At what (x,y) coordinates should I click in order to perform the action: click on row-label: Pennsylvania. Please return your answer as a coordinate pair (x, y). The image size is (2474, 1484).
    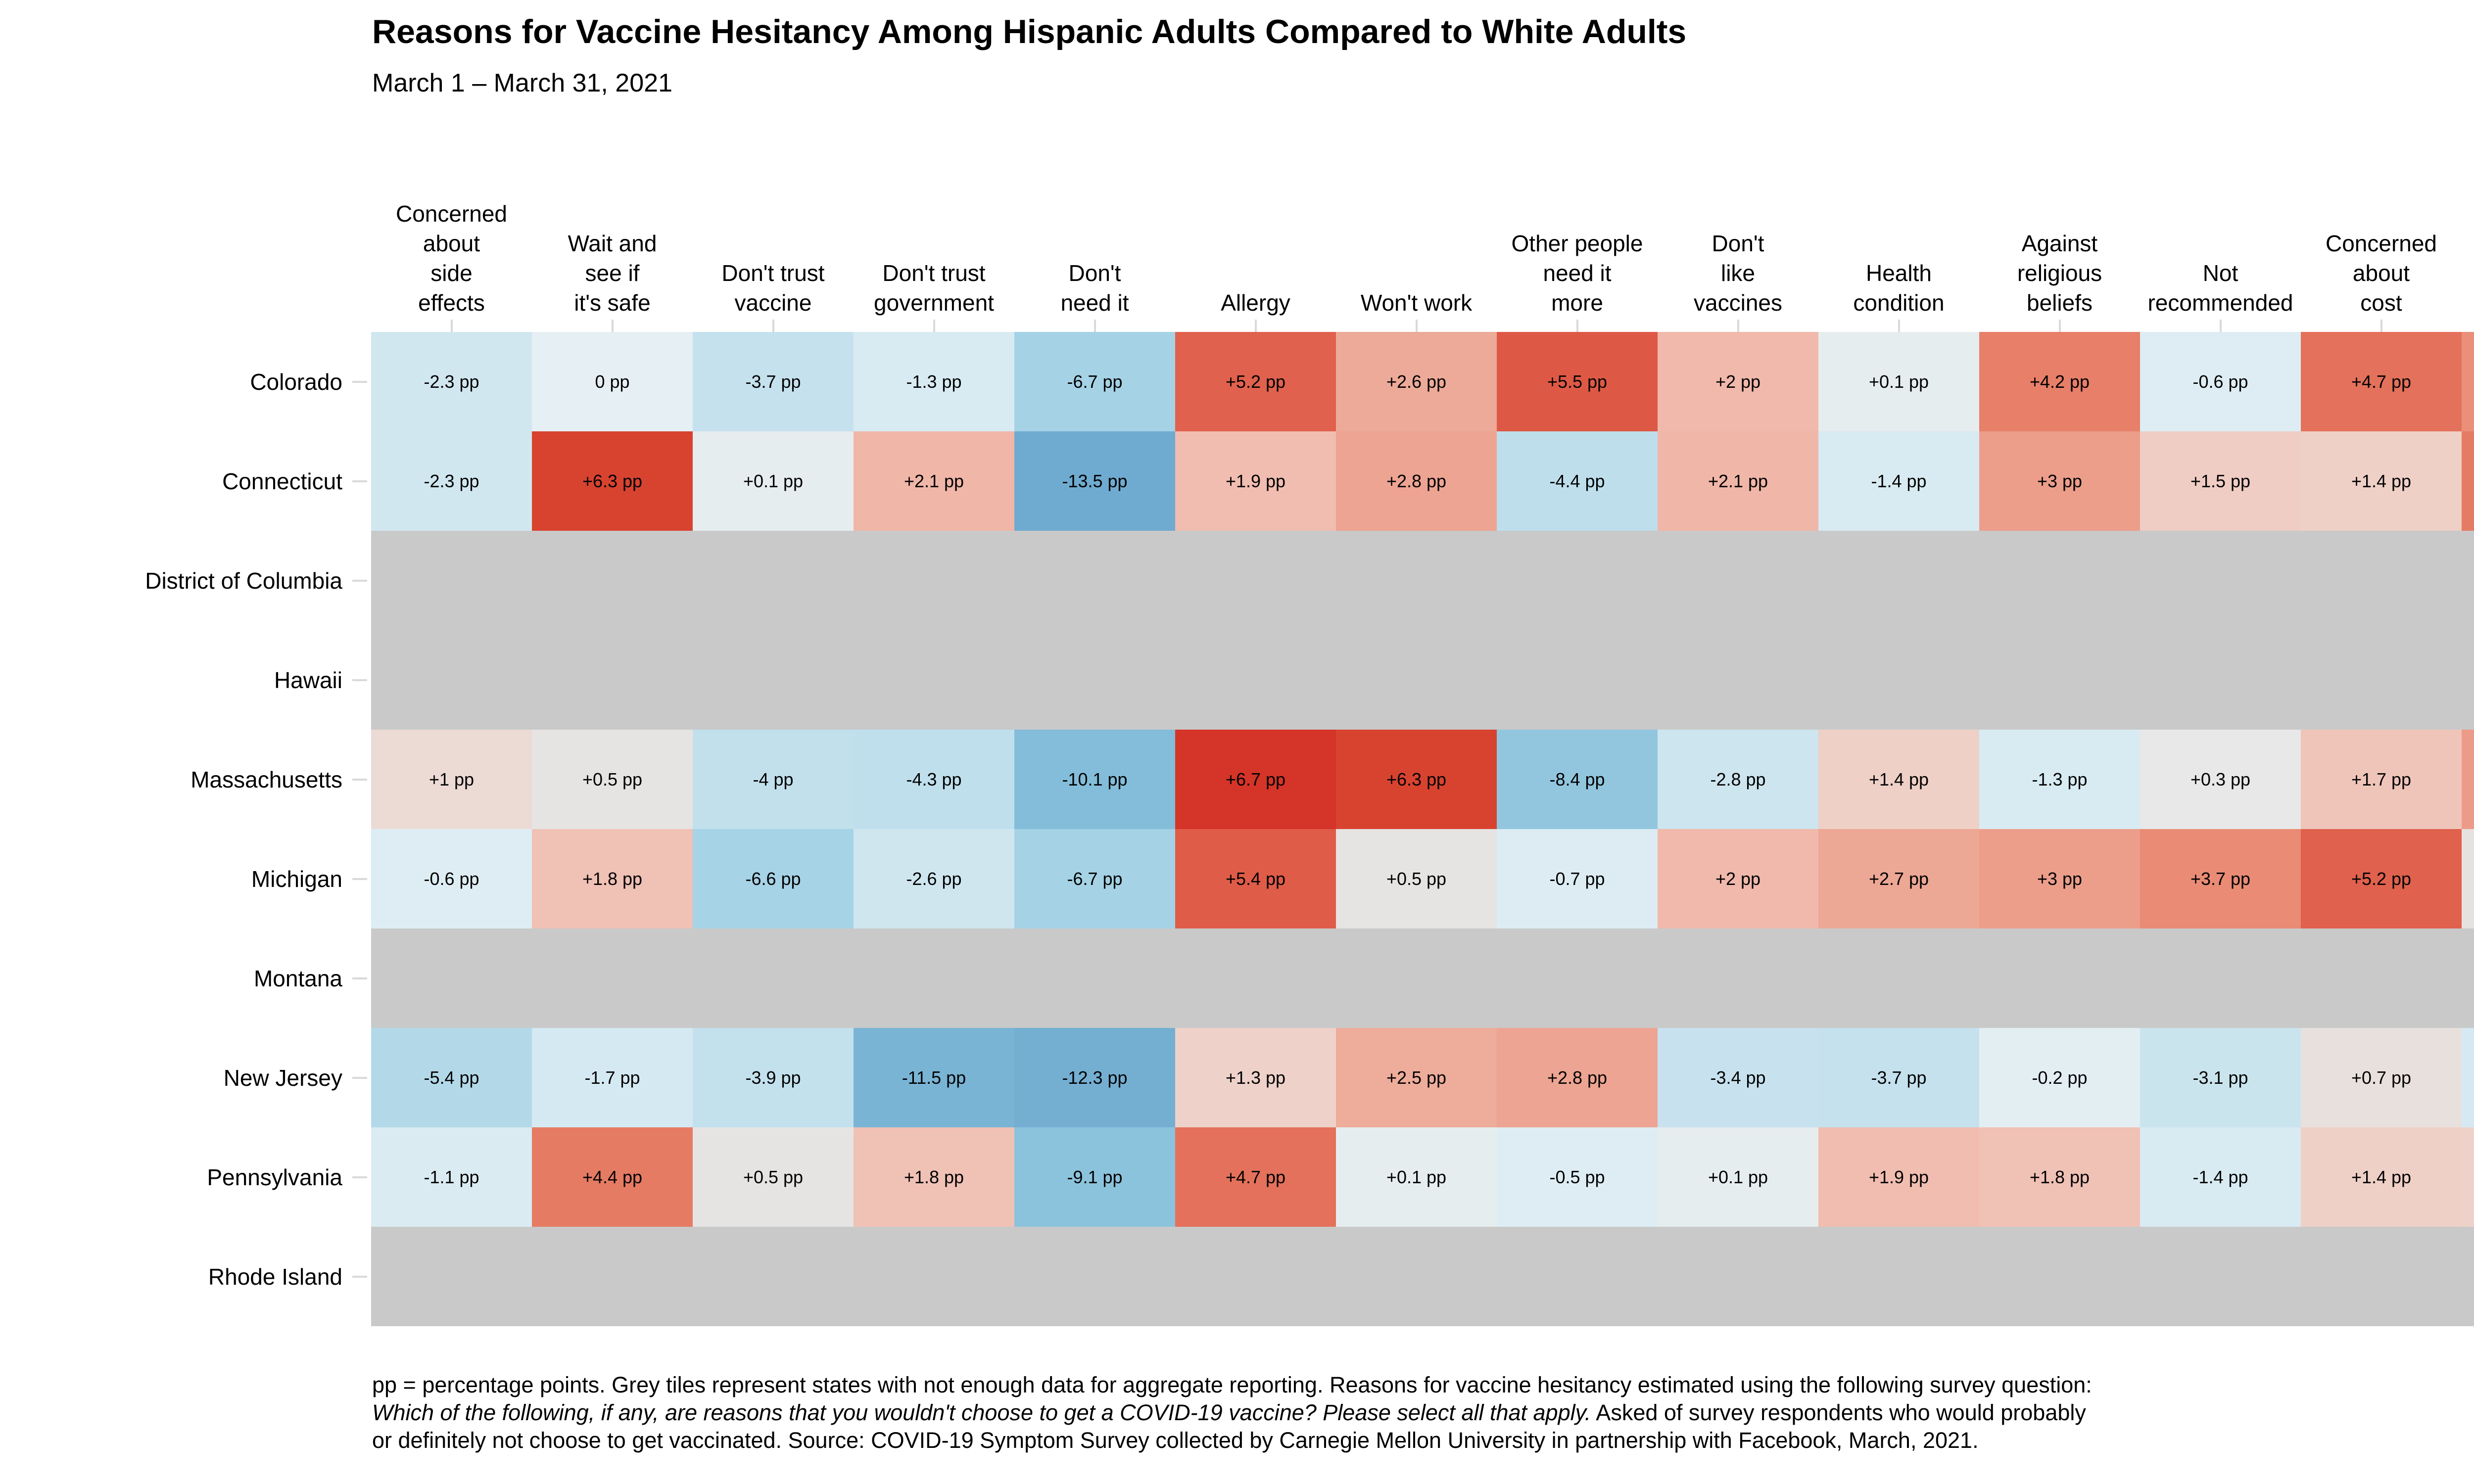
    Looking at the image, I should click on (274, 1177).